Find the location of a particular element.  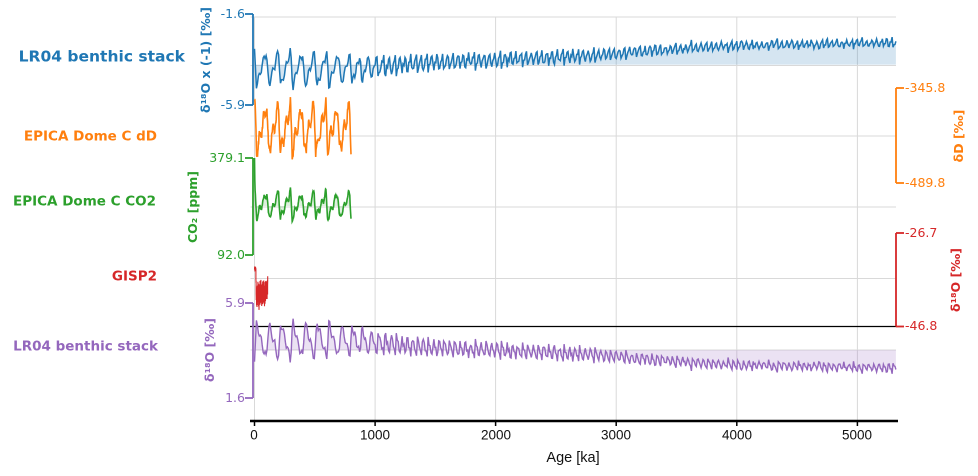

x-tick-4000: 4000 is located at coordinates (737, 435).